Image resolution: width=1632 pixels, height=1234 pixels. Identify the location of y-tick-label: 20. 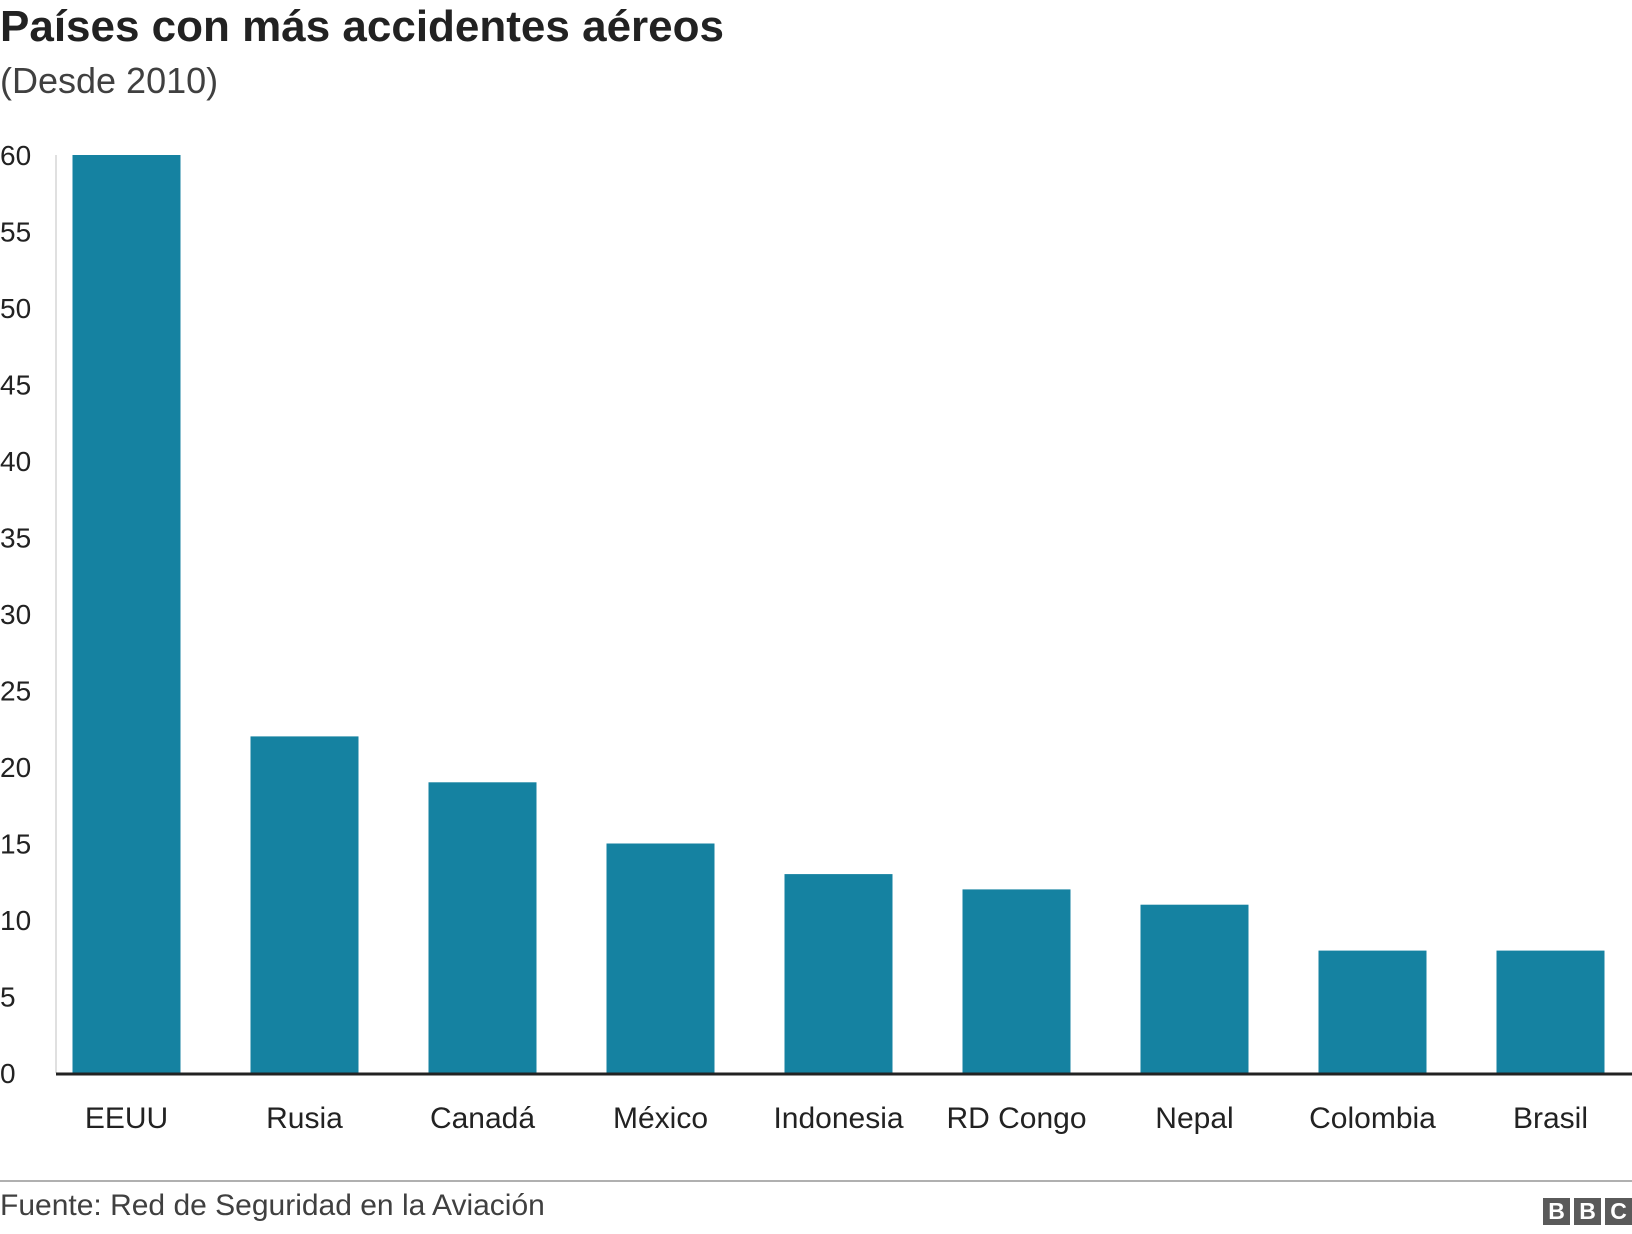
(15, 767).